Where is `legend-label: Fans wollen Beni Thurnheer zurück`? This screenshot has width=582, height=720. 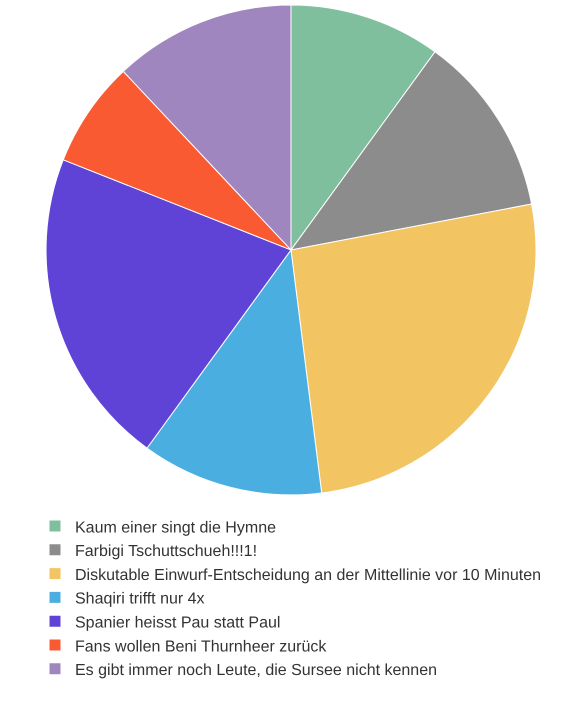 legend-label: Fans wollen Beni Thurnheer zurück is located at coordinates (201, 647).